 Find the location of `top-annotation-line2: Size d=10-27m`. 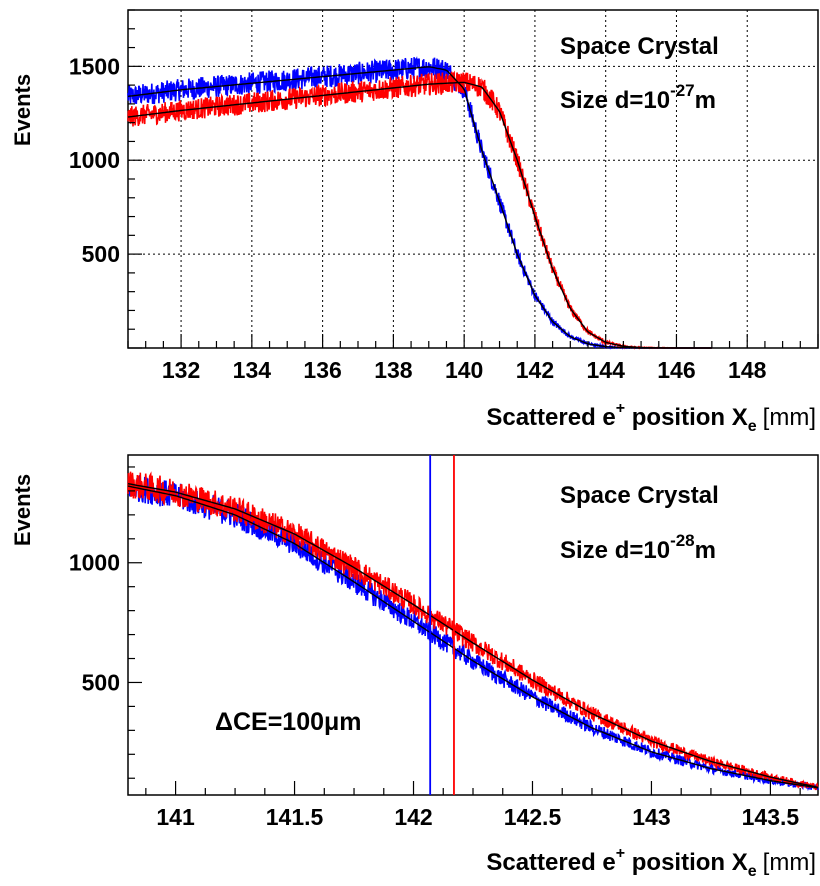

top-annotation-line2: Size d=10-27m is located at coordinates (638, 97).